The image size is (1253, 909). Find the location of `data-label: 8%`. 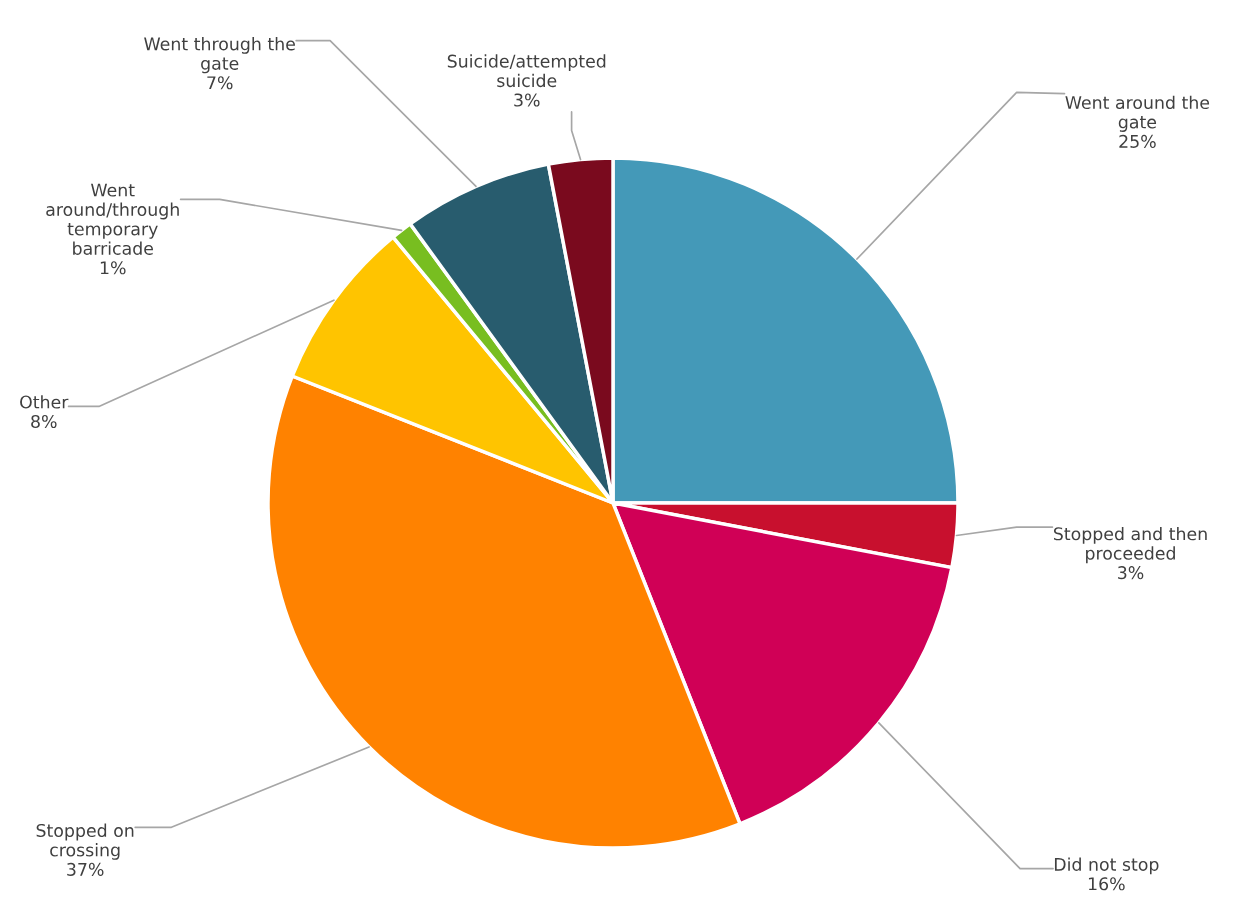

data-label: 8% is located at coordinates (44, 421).